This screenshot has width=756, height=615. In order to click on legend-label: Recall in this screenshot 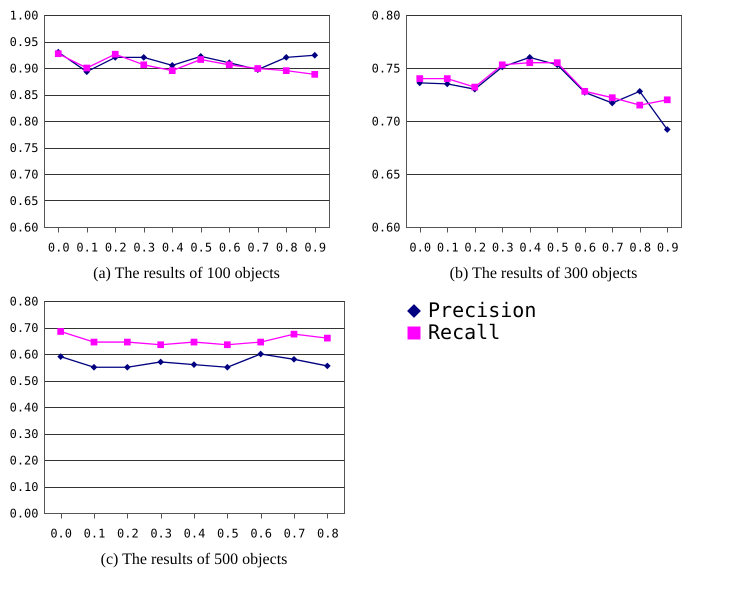, I will do `click(464, 332)`.